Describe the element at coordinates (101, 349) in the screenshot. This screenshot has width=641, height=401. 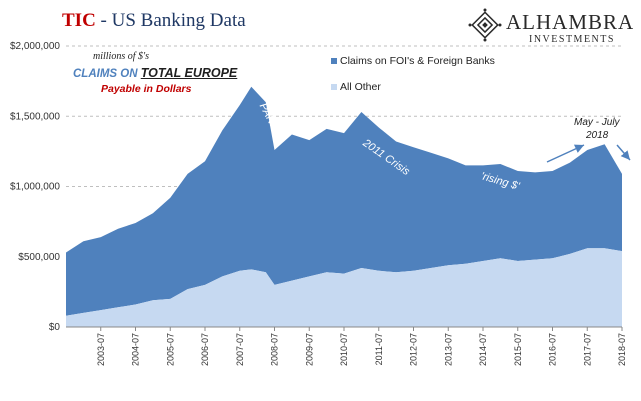
I see `x-tick-label: 2003-07` at that location.